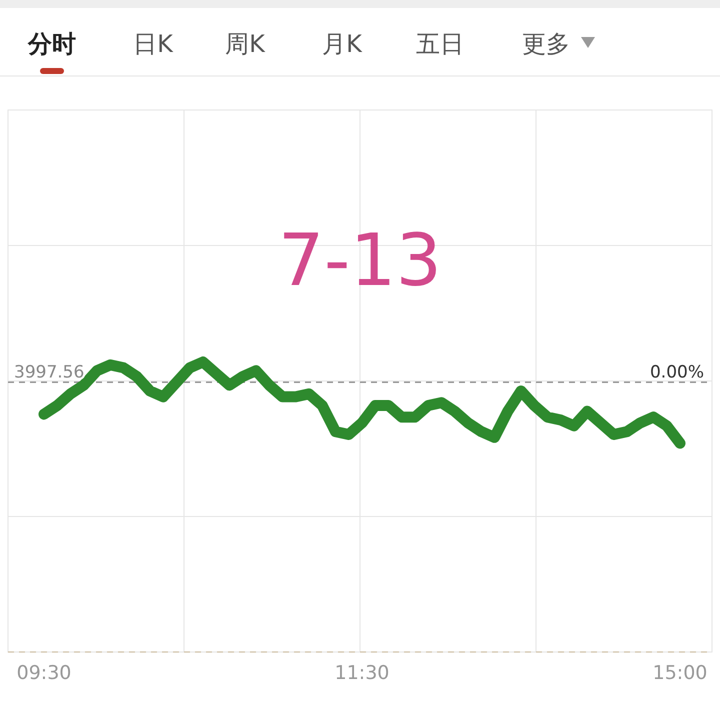  I want to click on text: 日K, so click(153, 44).